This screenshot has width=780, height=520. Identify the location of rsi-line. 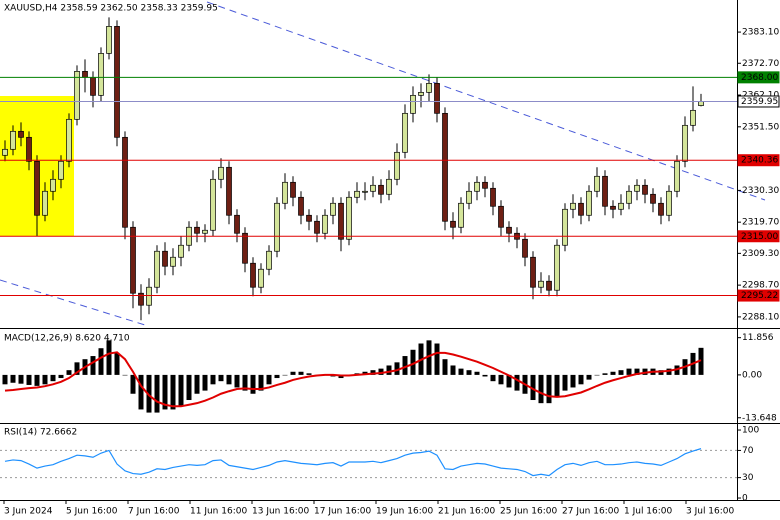
(353, 462).